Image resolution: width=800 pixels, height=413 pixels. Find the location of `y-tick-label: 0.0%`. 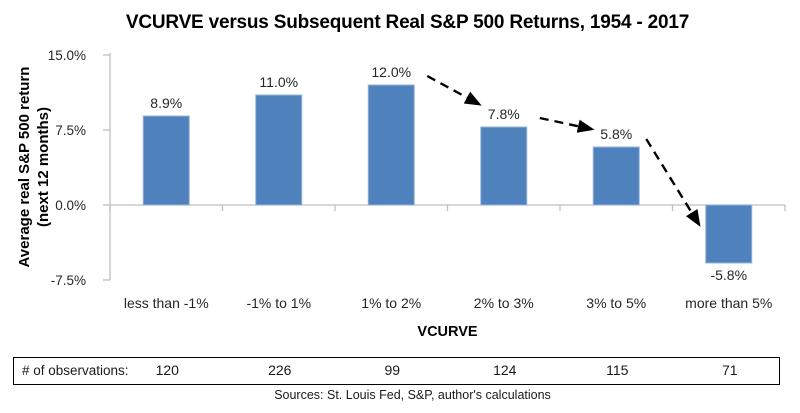

y-tick-label: 0.0% is located at coordinates (70, 205).